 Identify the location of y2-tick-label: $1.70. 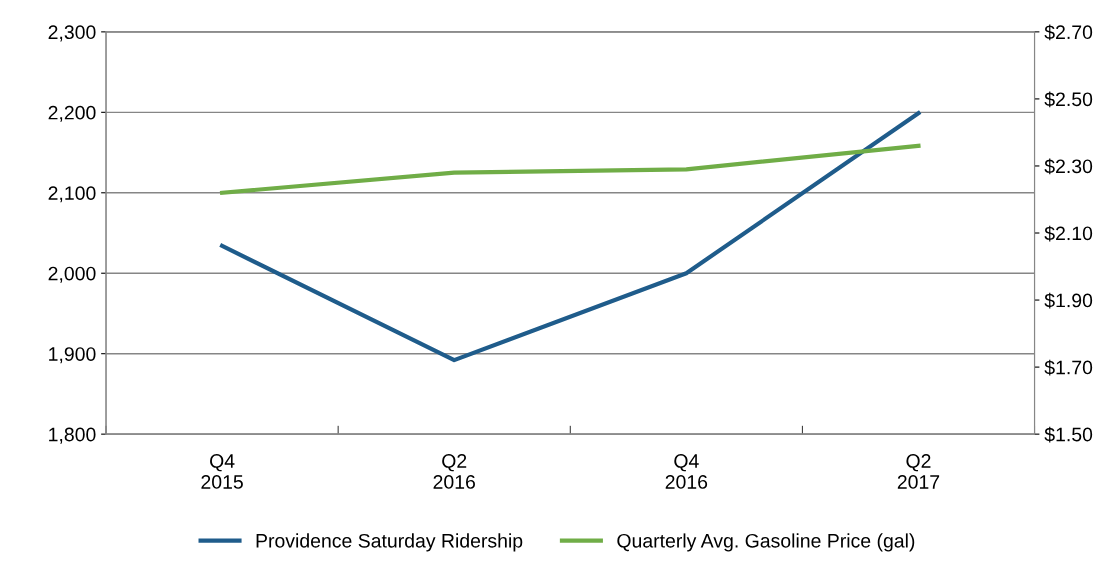
(1068, 367).